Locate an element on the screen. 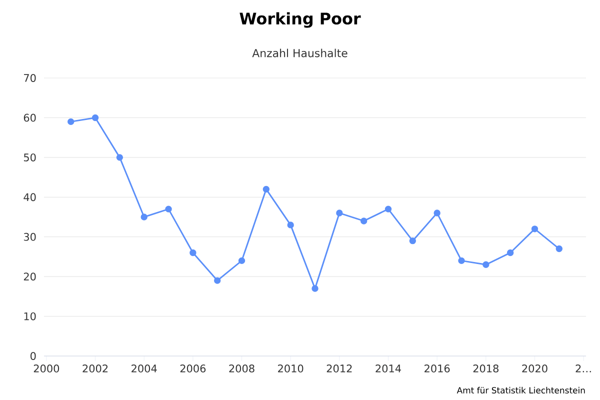 Image resolution: width=600 pixels, height=400 pixels. x-tick-label: 2006 is located at coordinates (193, 368).